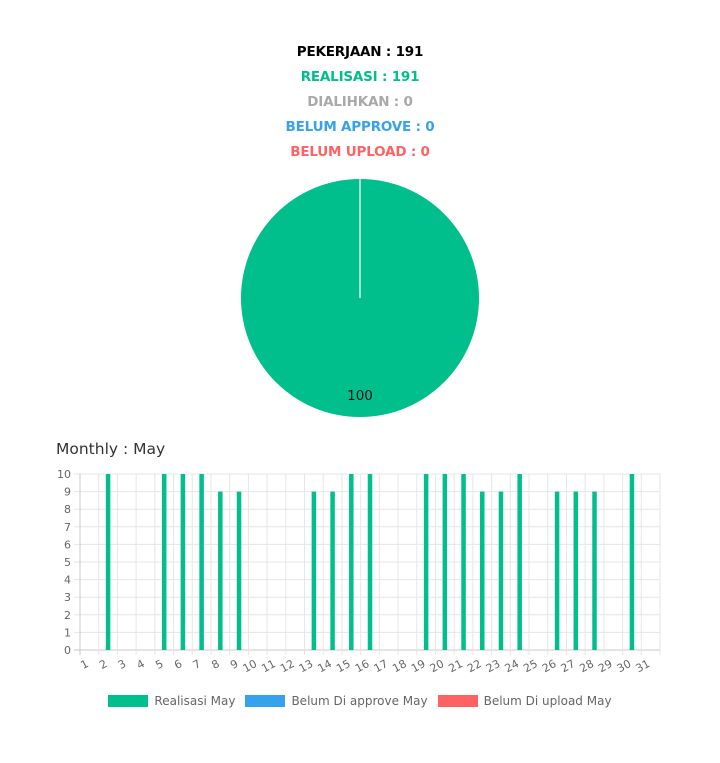 This screenshot has width=720, height=763. Describe the element at coordinates (568, 666) in the screenshot. I see `x-tick-label: 27` at that location.